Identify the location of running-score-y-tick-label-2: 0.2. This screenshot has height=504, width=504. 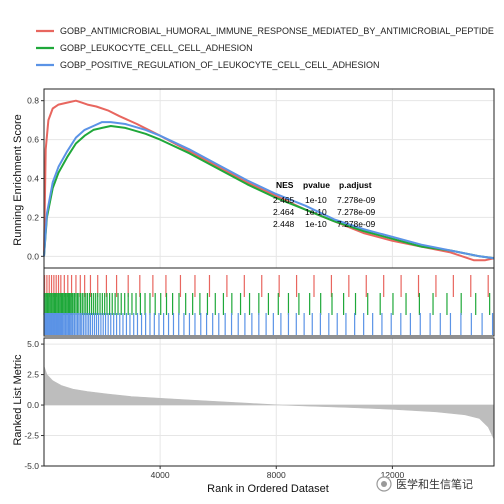
(33, 217).